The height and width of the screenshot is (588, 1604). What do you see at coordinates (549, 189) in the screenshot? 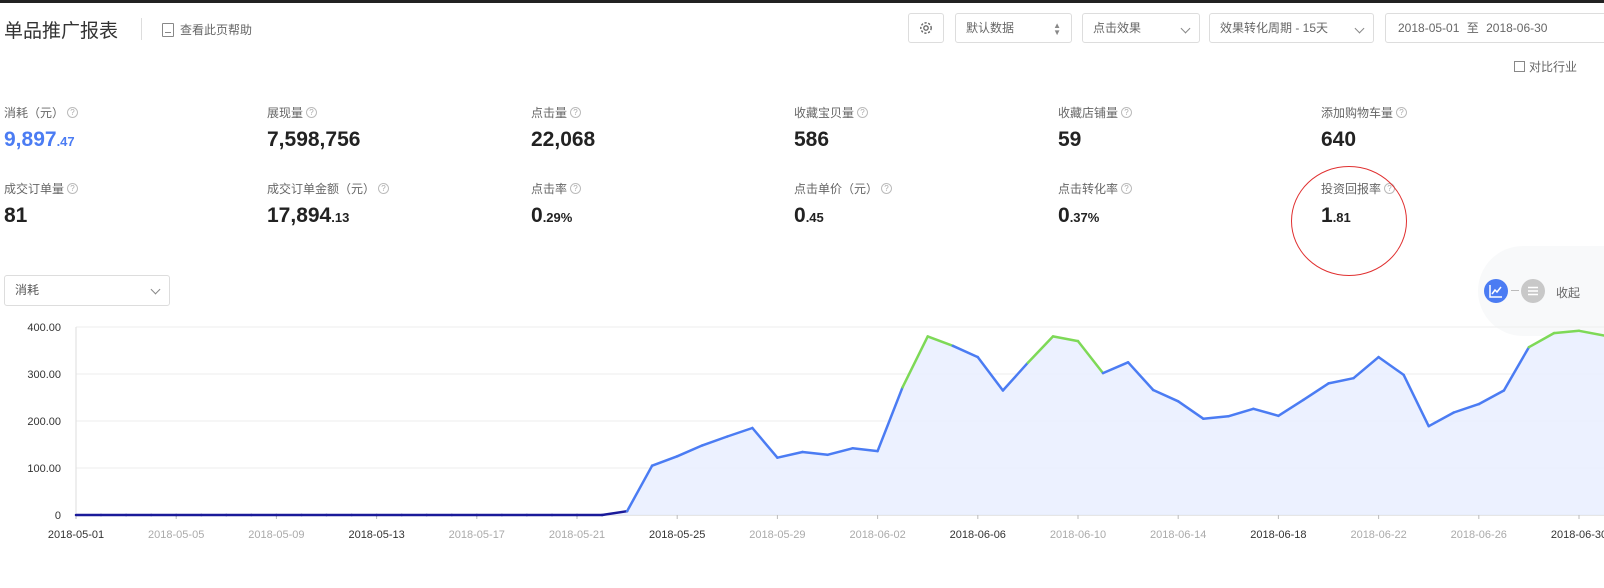
I see `metric-label: 点击率` at bounding box center [549, 189].